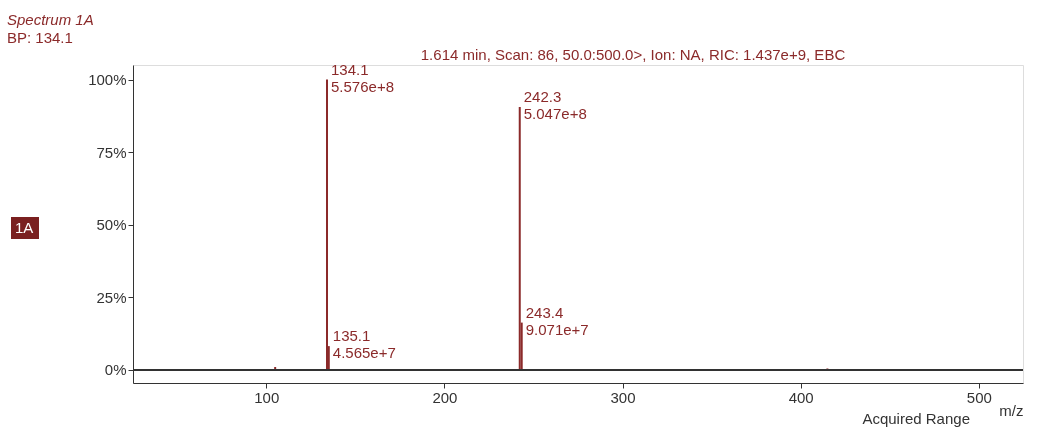  What do you see at coordinates (633, 54) in the screenshot?
I see `text: 1.614 min, Scan: 86, 50.0:500.0>, Ion: NA, RIC: 1.437e+9, EBC` at bounding box center [633, 54].